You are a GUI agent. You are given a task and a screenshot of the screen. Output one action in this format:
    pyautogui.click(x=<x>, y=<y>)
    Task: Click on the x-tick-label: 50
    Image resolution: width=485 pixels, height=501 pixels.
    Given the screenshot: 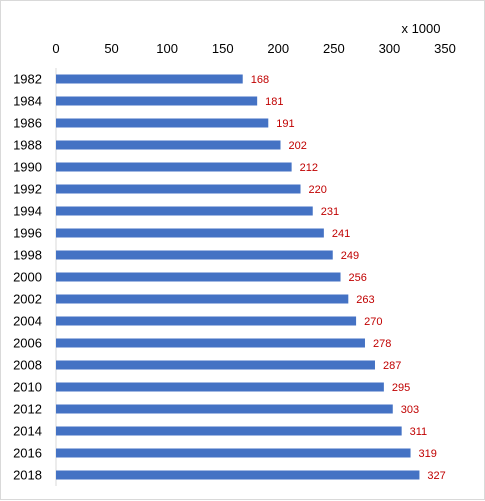 What is the action you would take?
    pyautogui.click(x=111, y=48)
    